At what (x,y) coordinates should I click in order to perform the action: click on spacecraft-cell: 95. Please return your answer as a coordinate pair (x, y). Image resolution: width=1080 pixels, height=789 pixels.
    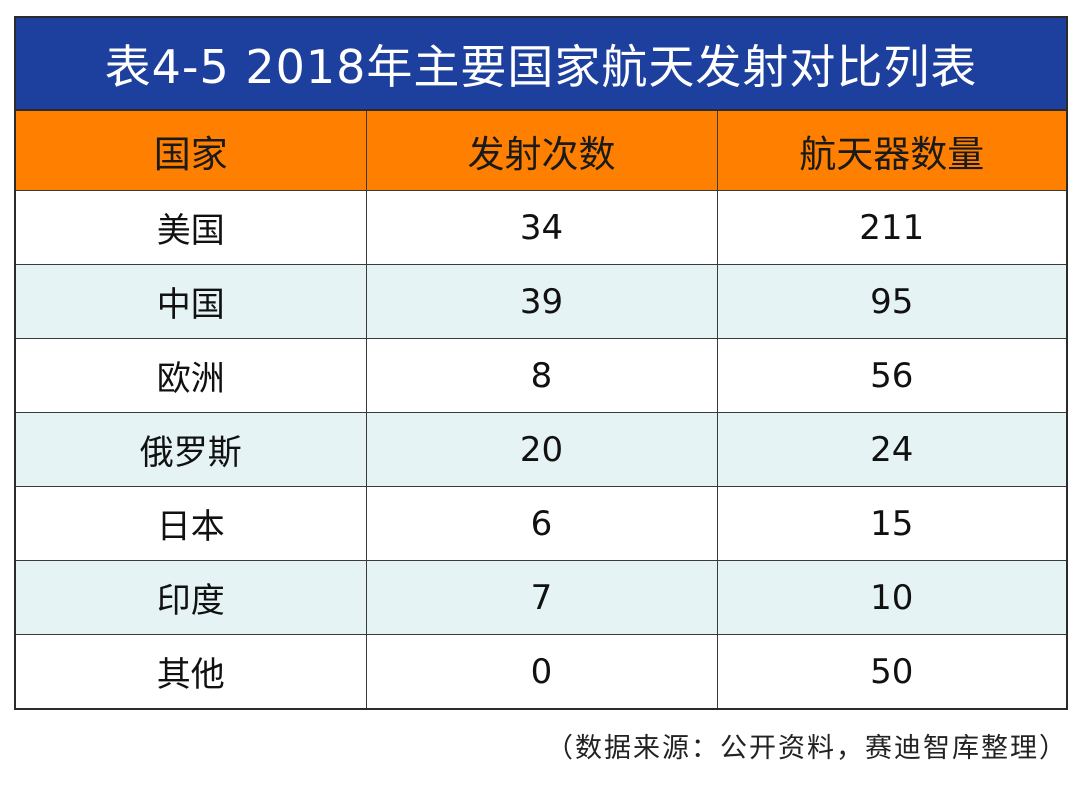
    Looking at the image, I should click on (891, 301).